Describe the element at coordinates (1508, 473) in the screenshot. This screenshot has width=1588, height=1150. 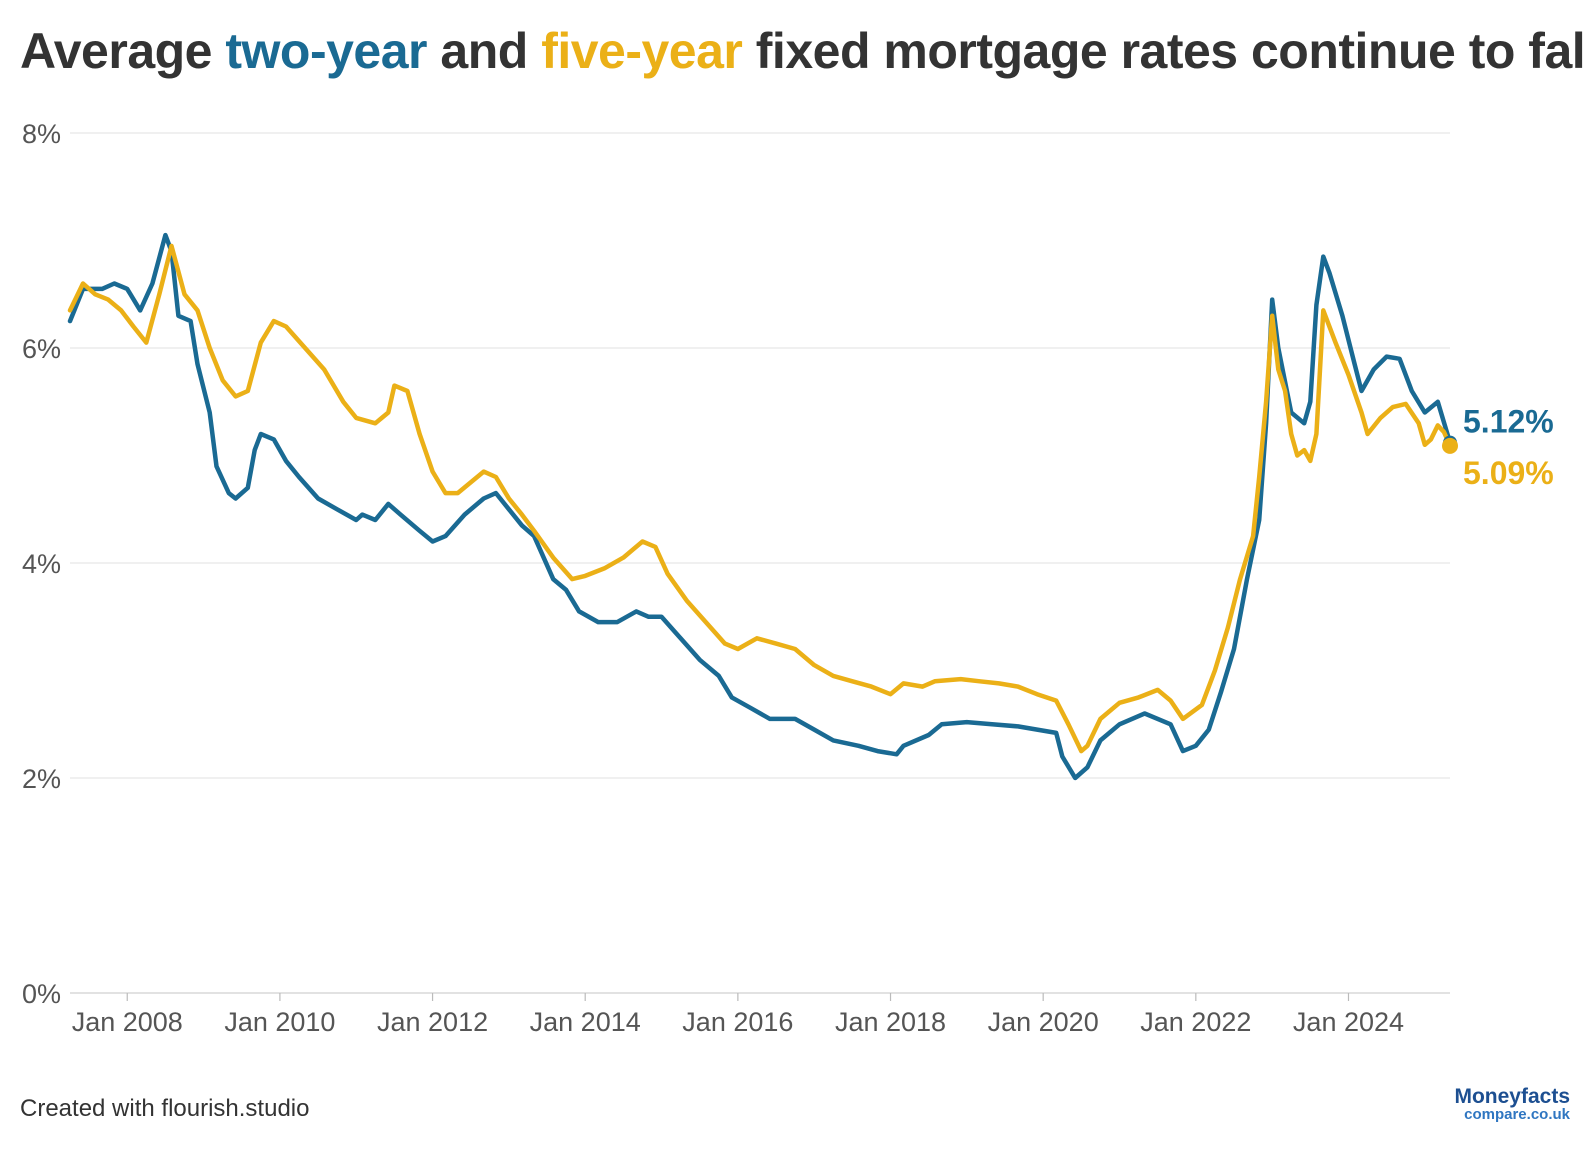
I see `five-year-end-label: 5.09%` at that location.